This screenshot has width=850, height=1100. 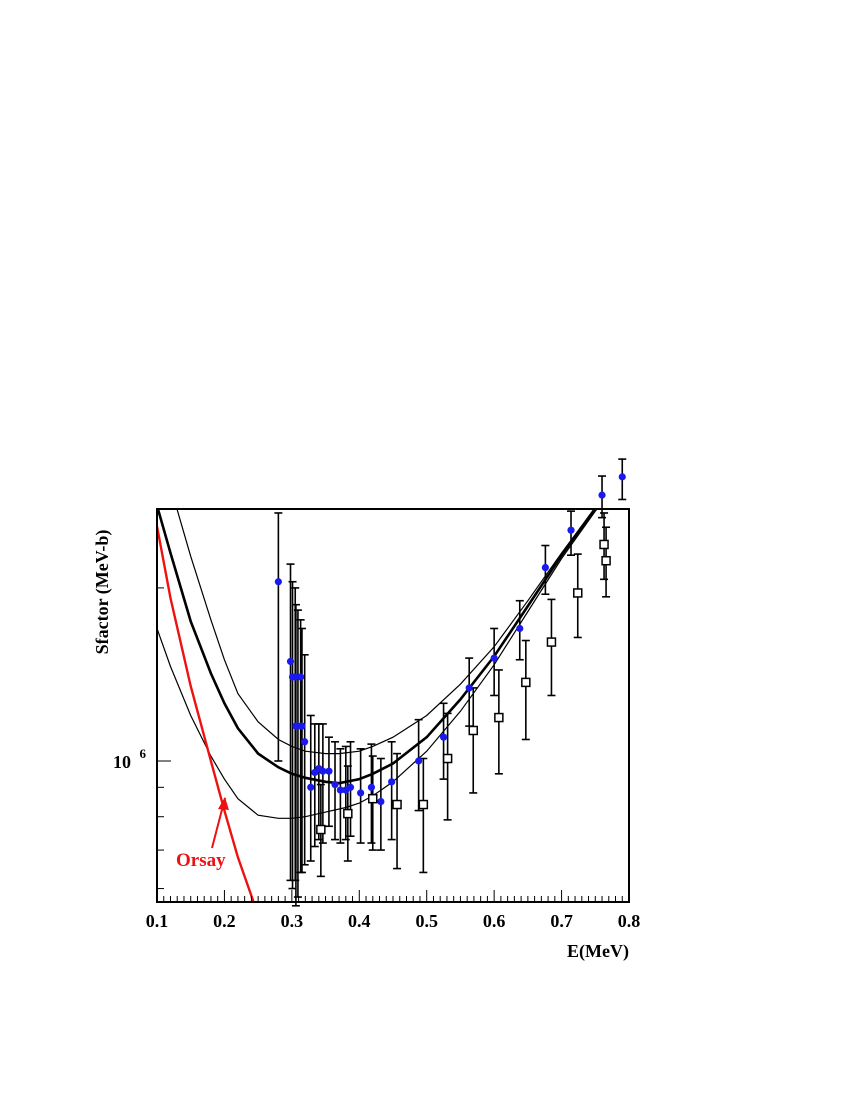 I want to click on x-axis-title: E(MeV), so click(x=598, y=951).